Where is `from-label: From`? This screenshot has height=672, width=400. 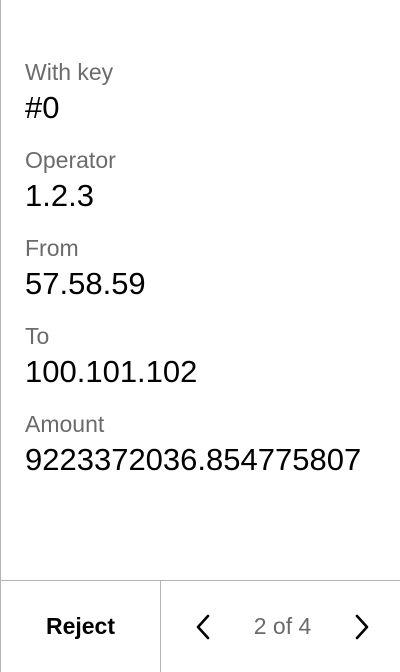 from-label: From is located at coordinates (52, 248).